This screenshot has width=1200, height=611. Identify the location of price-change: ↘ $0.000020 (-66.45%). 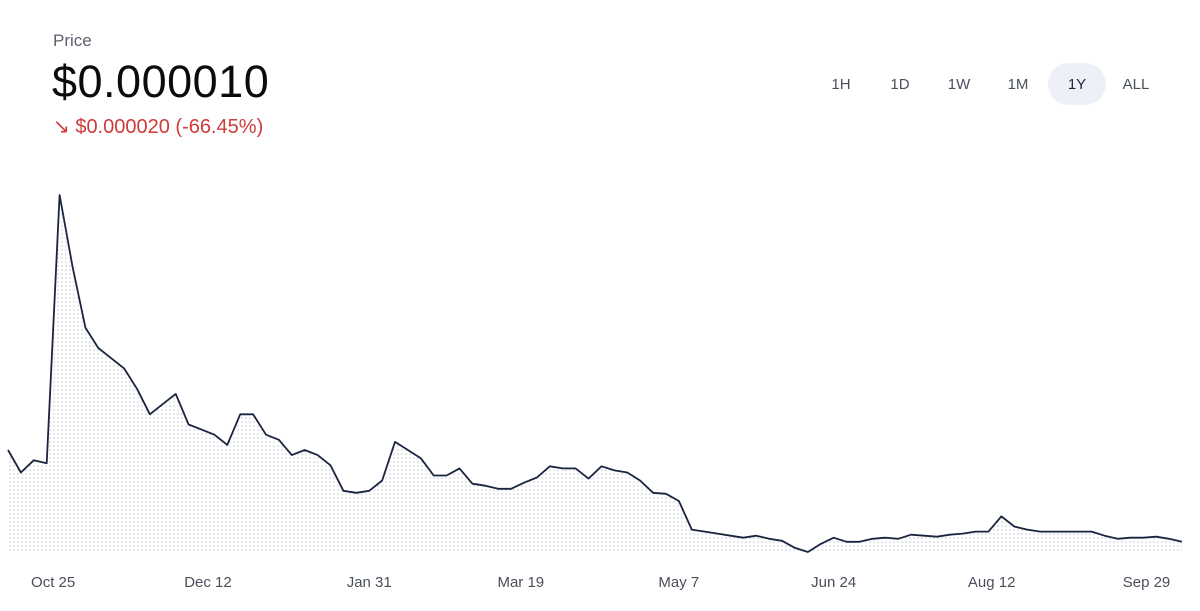
(158, 127).